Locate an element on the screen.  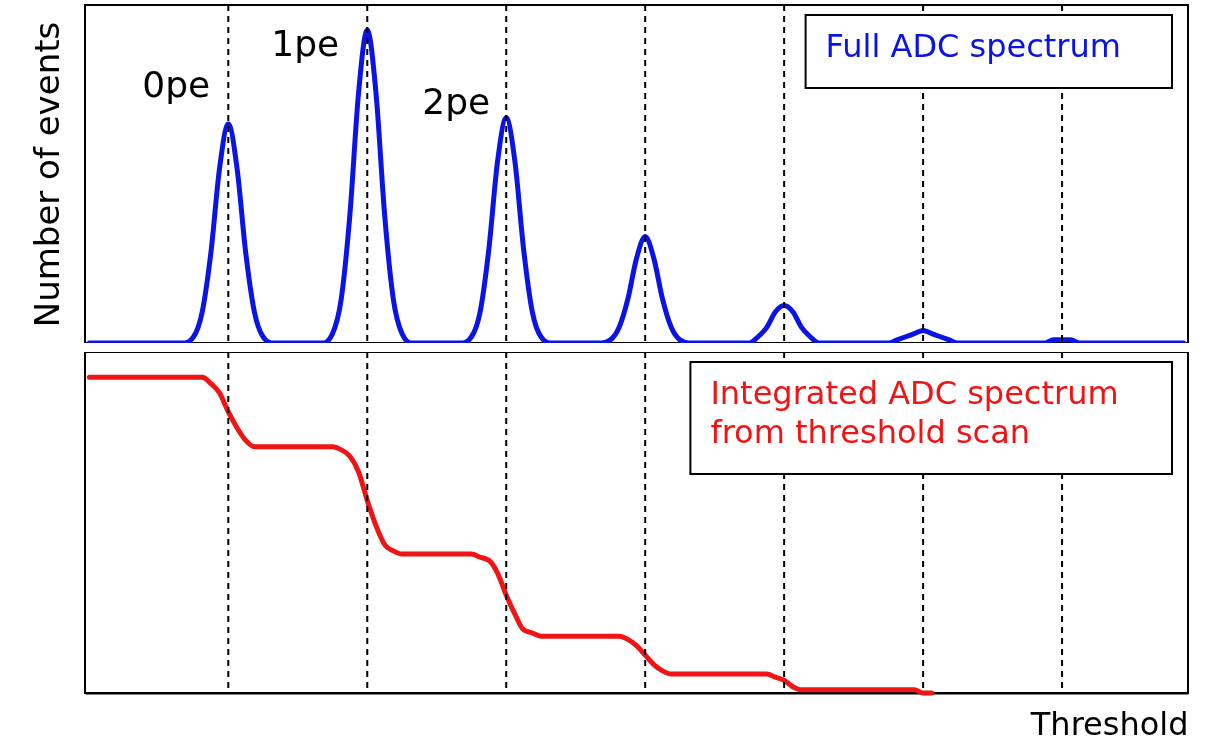
annotation: 2pe is located at coordinates (456, 101).